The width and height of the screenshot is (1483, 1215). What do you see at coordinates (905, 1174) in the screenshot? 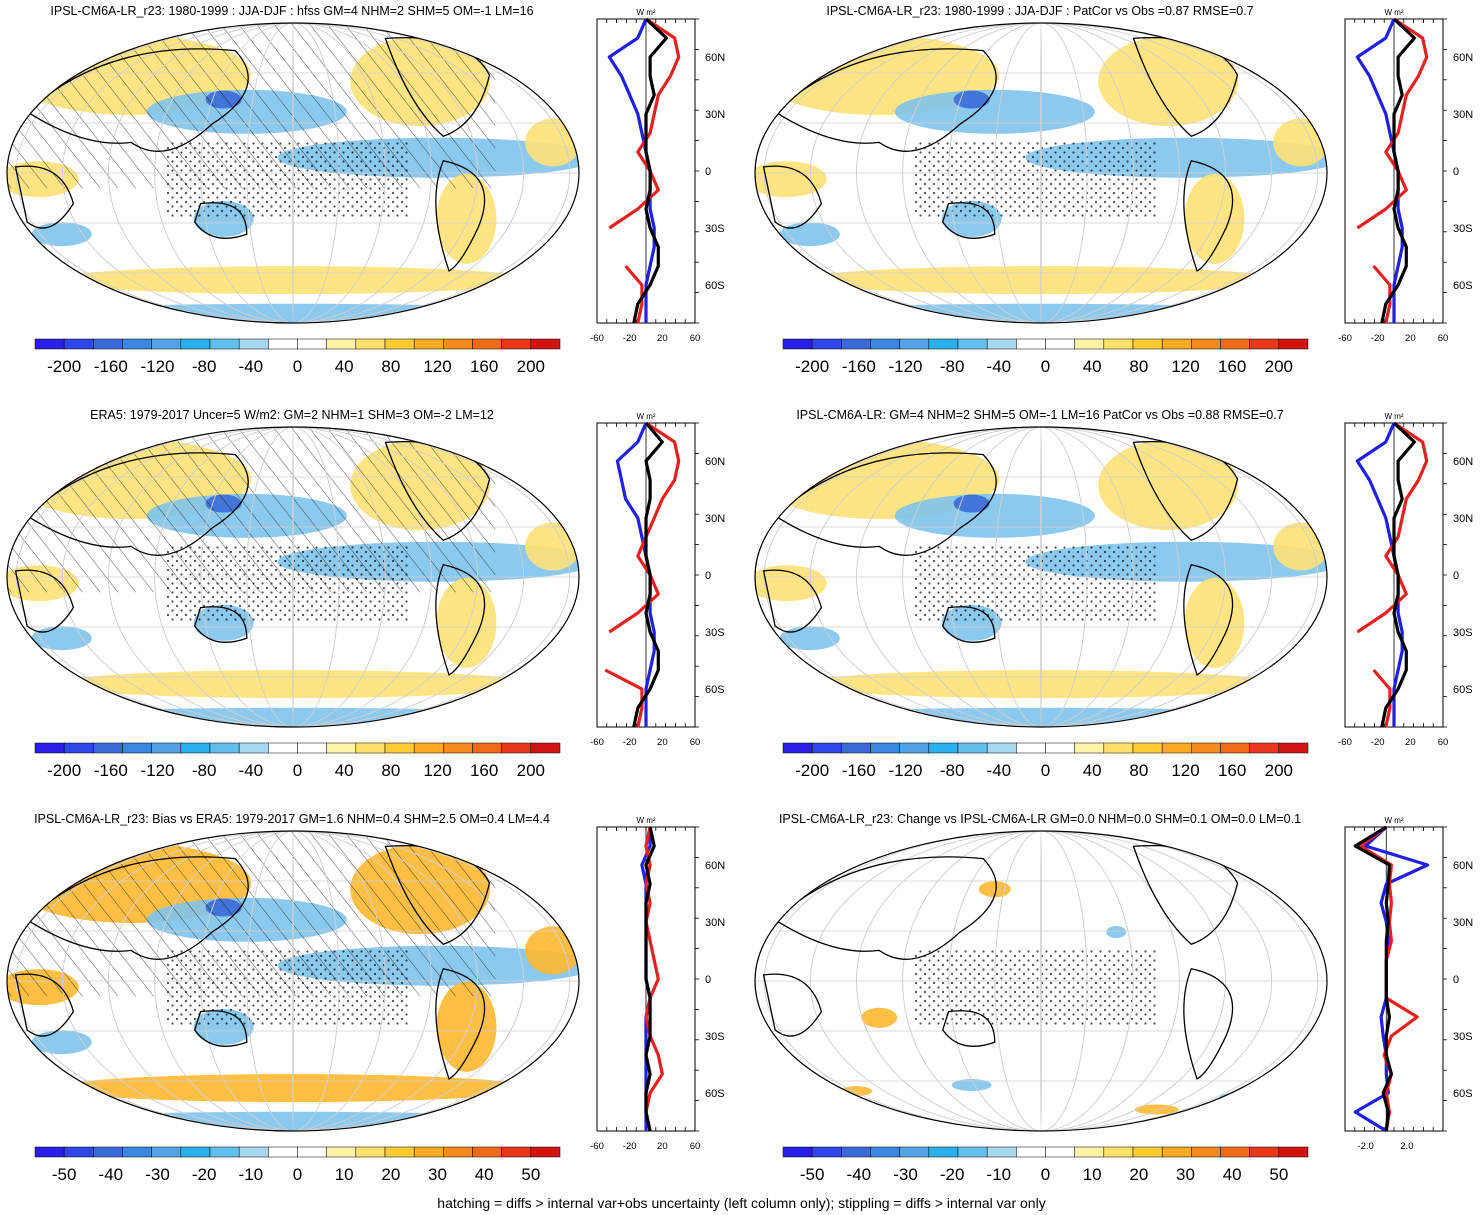
I see `colorbar-label: -30` at bounding box center [905, 1174].